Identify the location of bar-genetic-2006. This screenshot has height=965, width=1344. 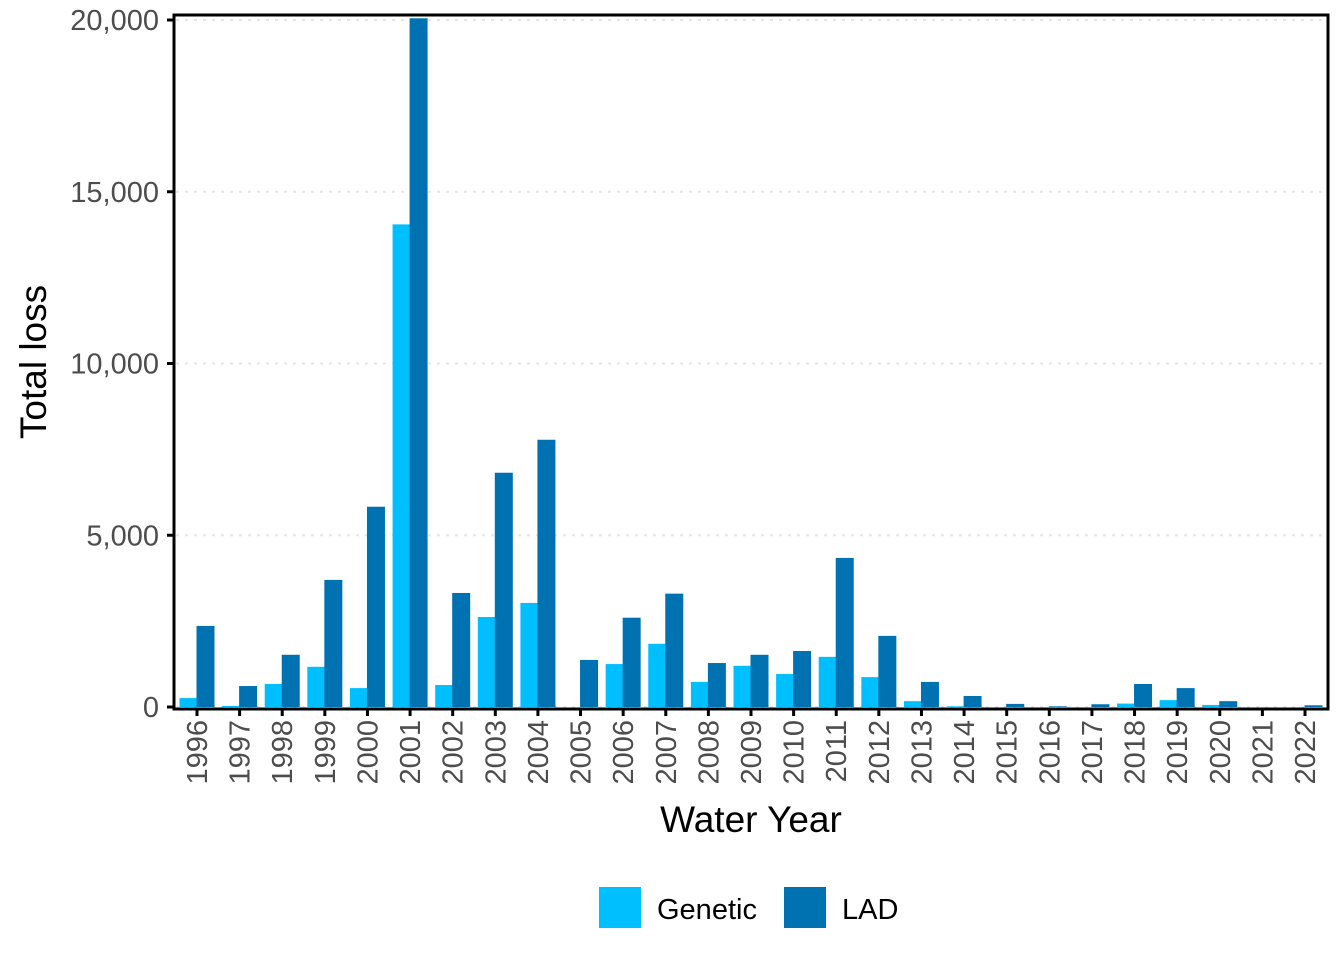
(614, 685).